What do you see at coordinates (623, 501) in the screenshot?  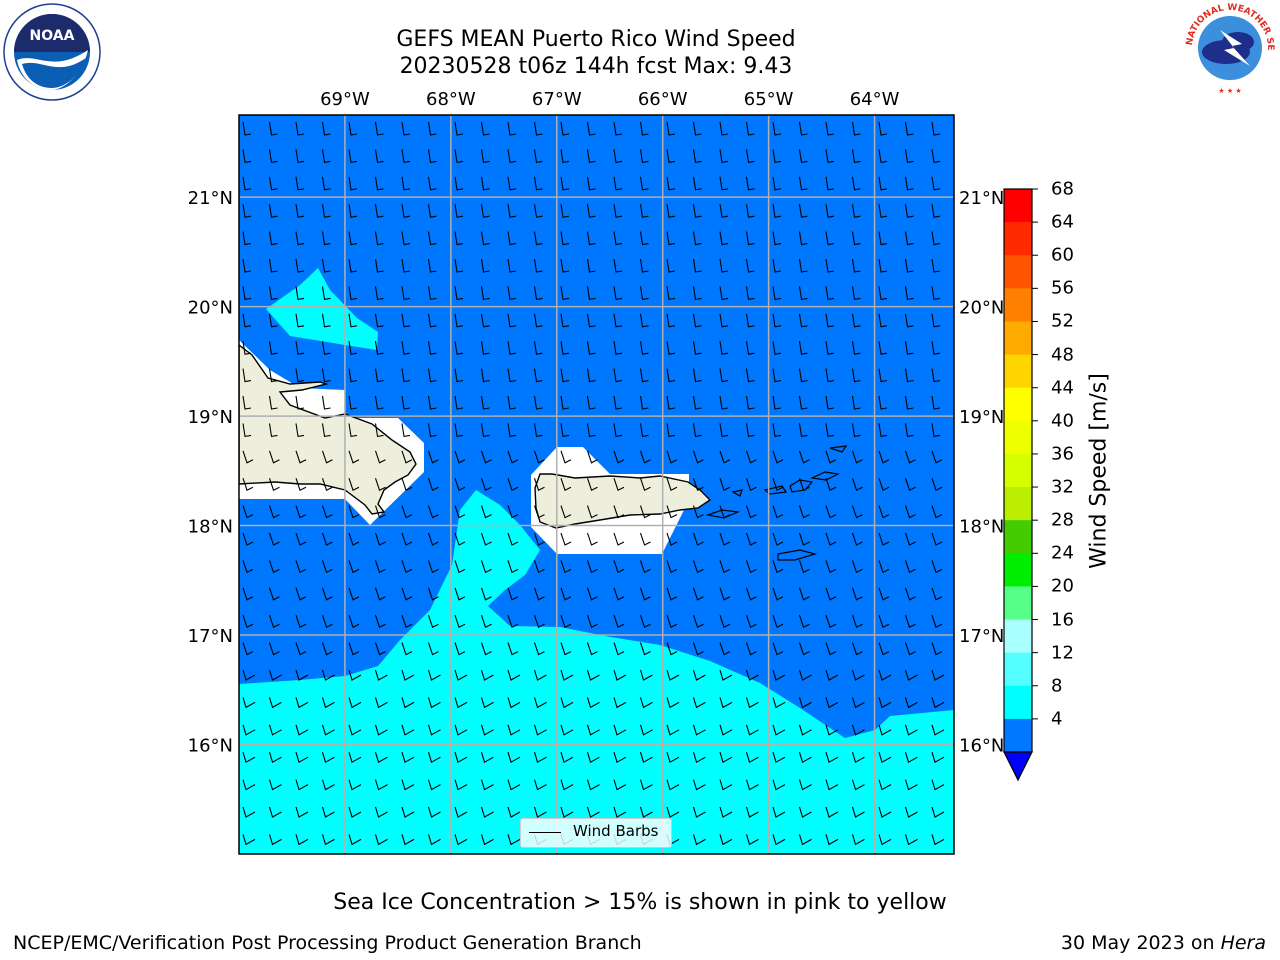 I see `land-puerto-rico` at bounding box center [623, 501].